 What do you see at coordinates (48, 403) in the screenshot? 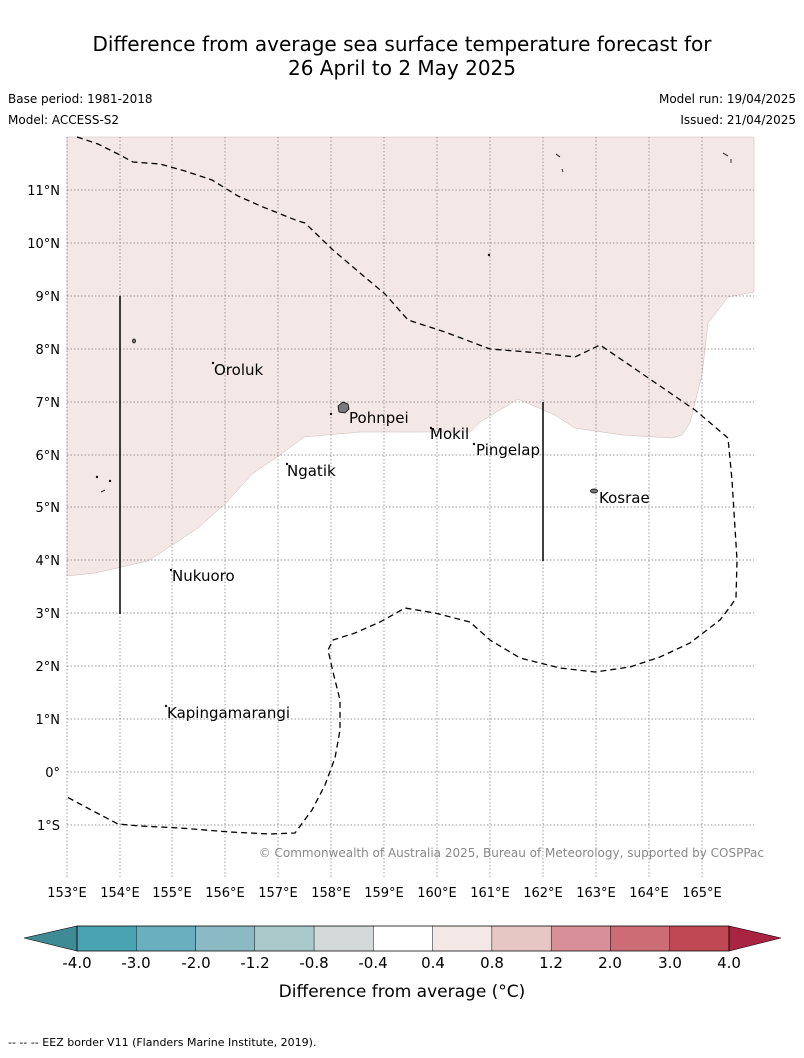
I see `lat-label: 7°N` at bounding box center [48, 403].